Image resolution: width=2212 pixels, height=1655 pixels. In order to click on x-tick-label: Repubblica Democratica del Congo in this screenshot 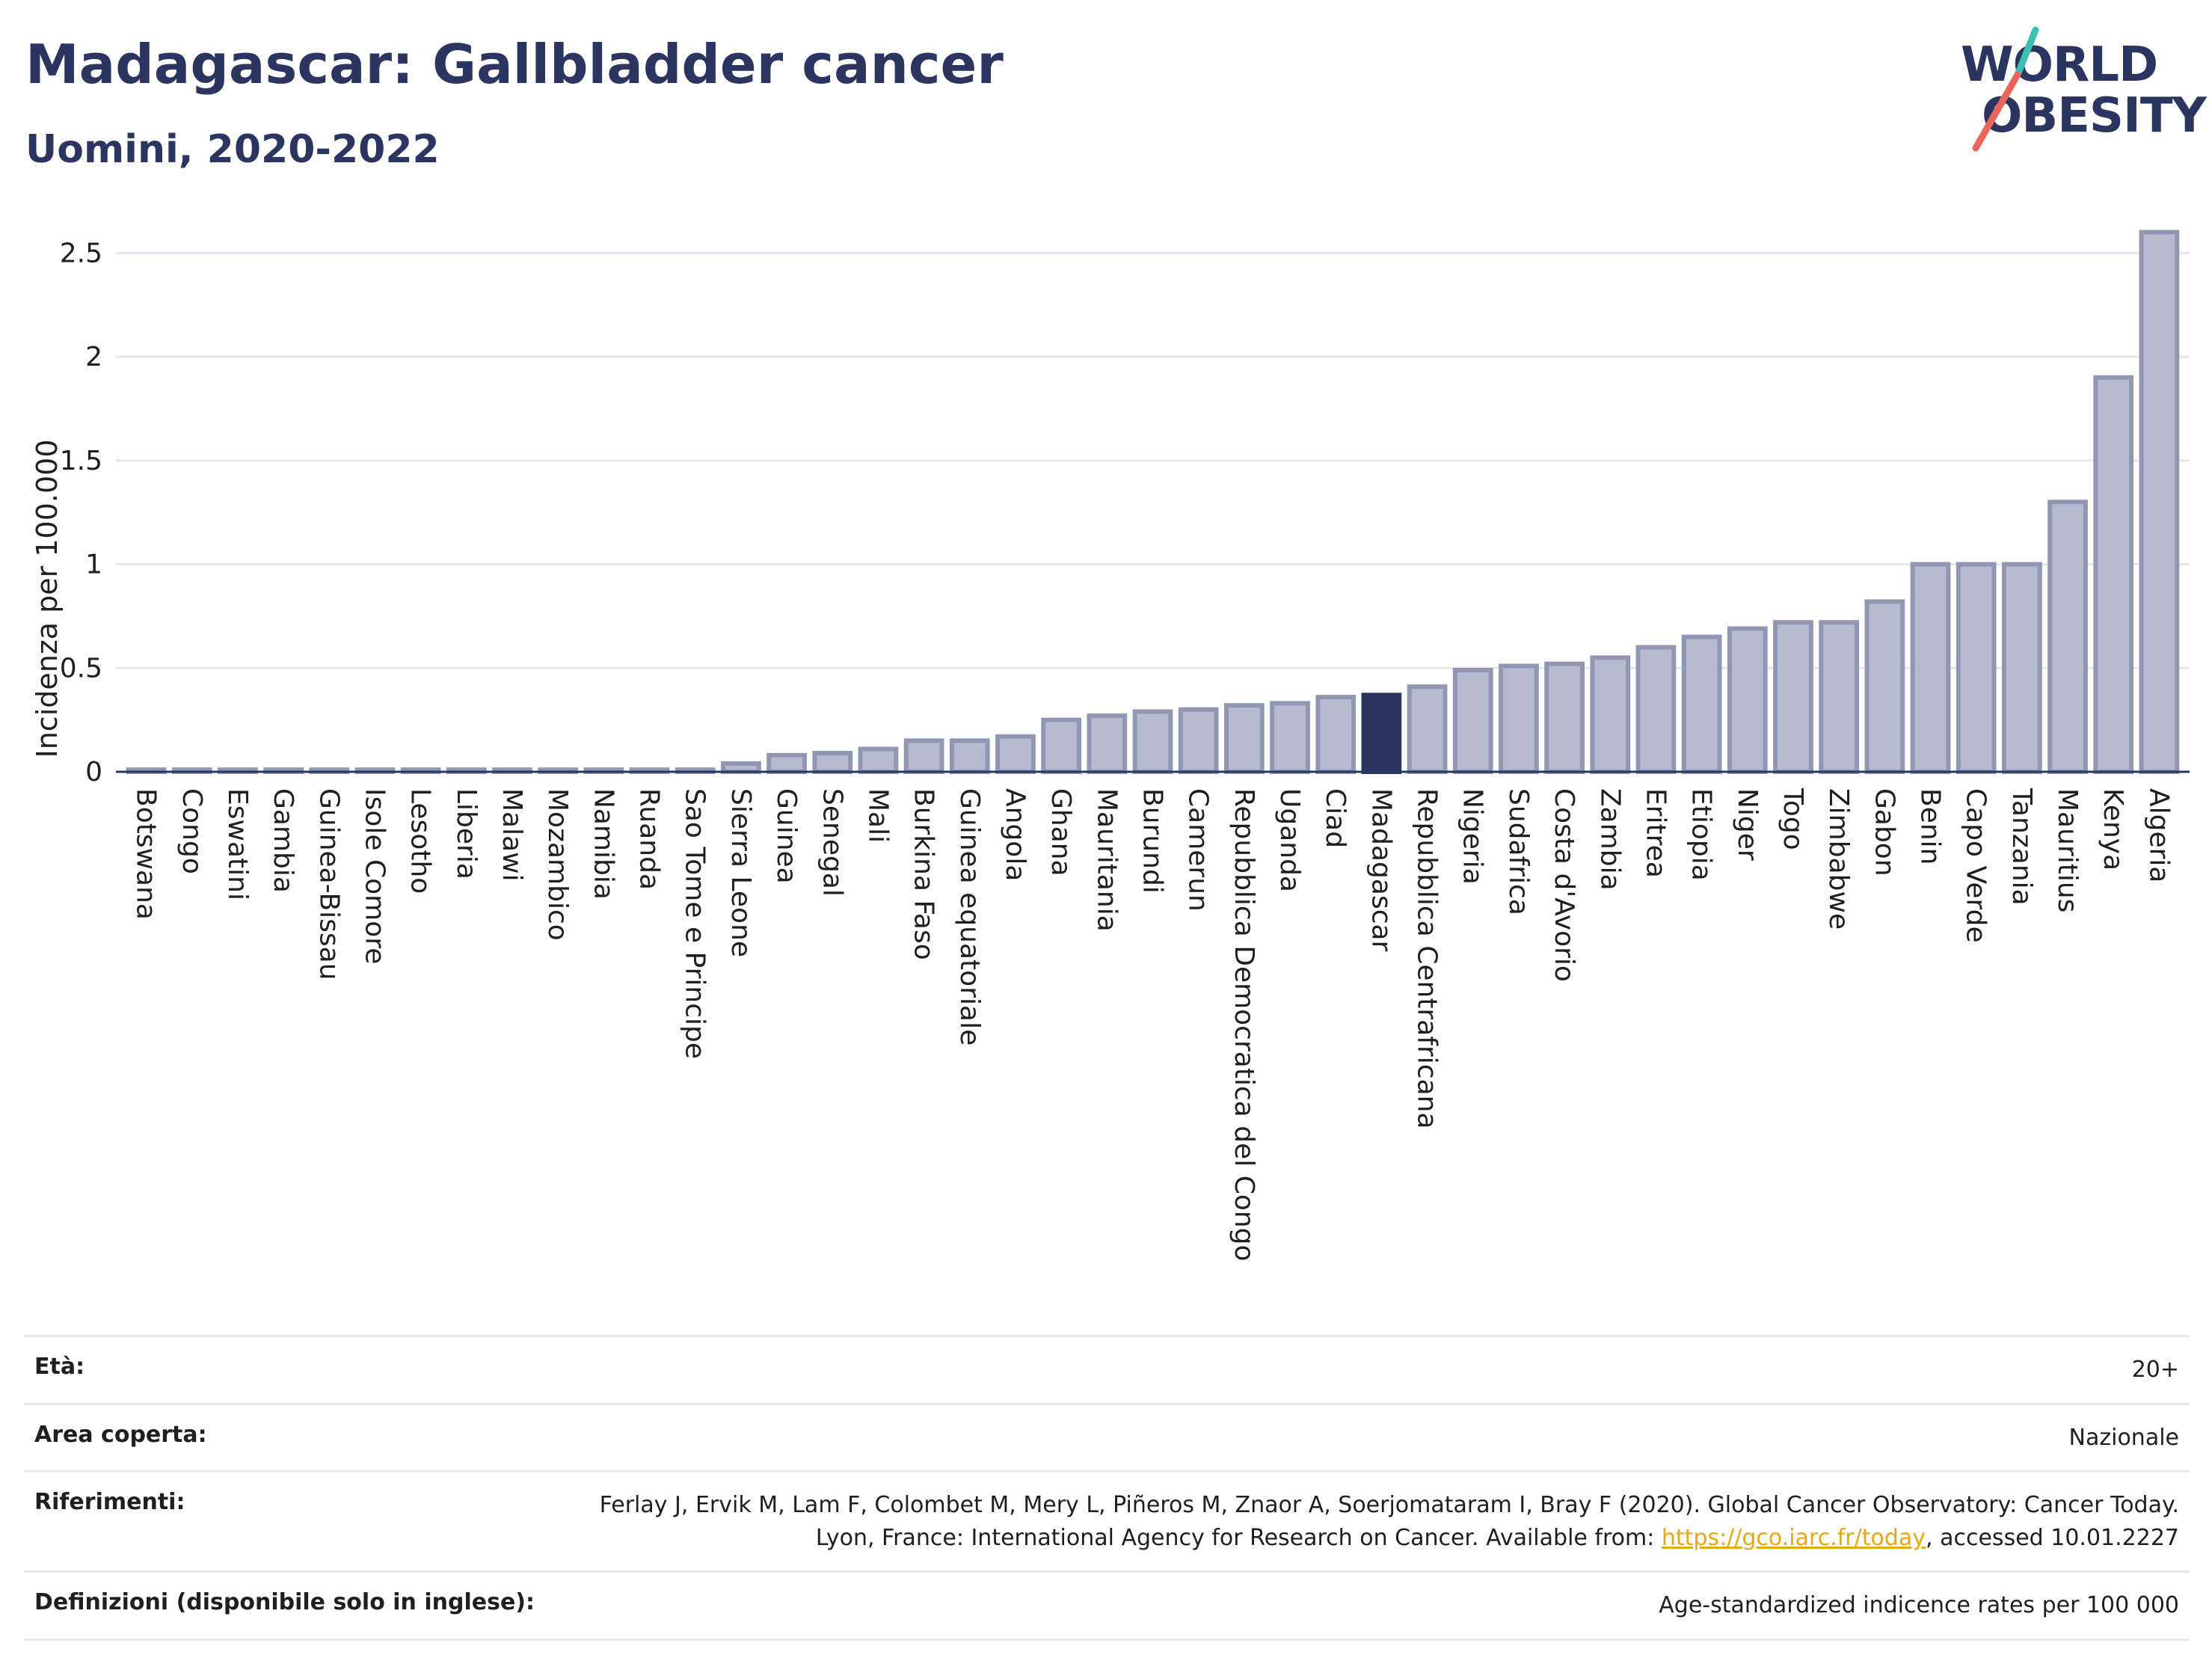, I will do `click(1244, 1025)`.